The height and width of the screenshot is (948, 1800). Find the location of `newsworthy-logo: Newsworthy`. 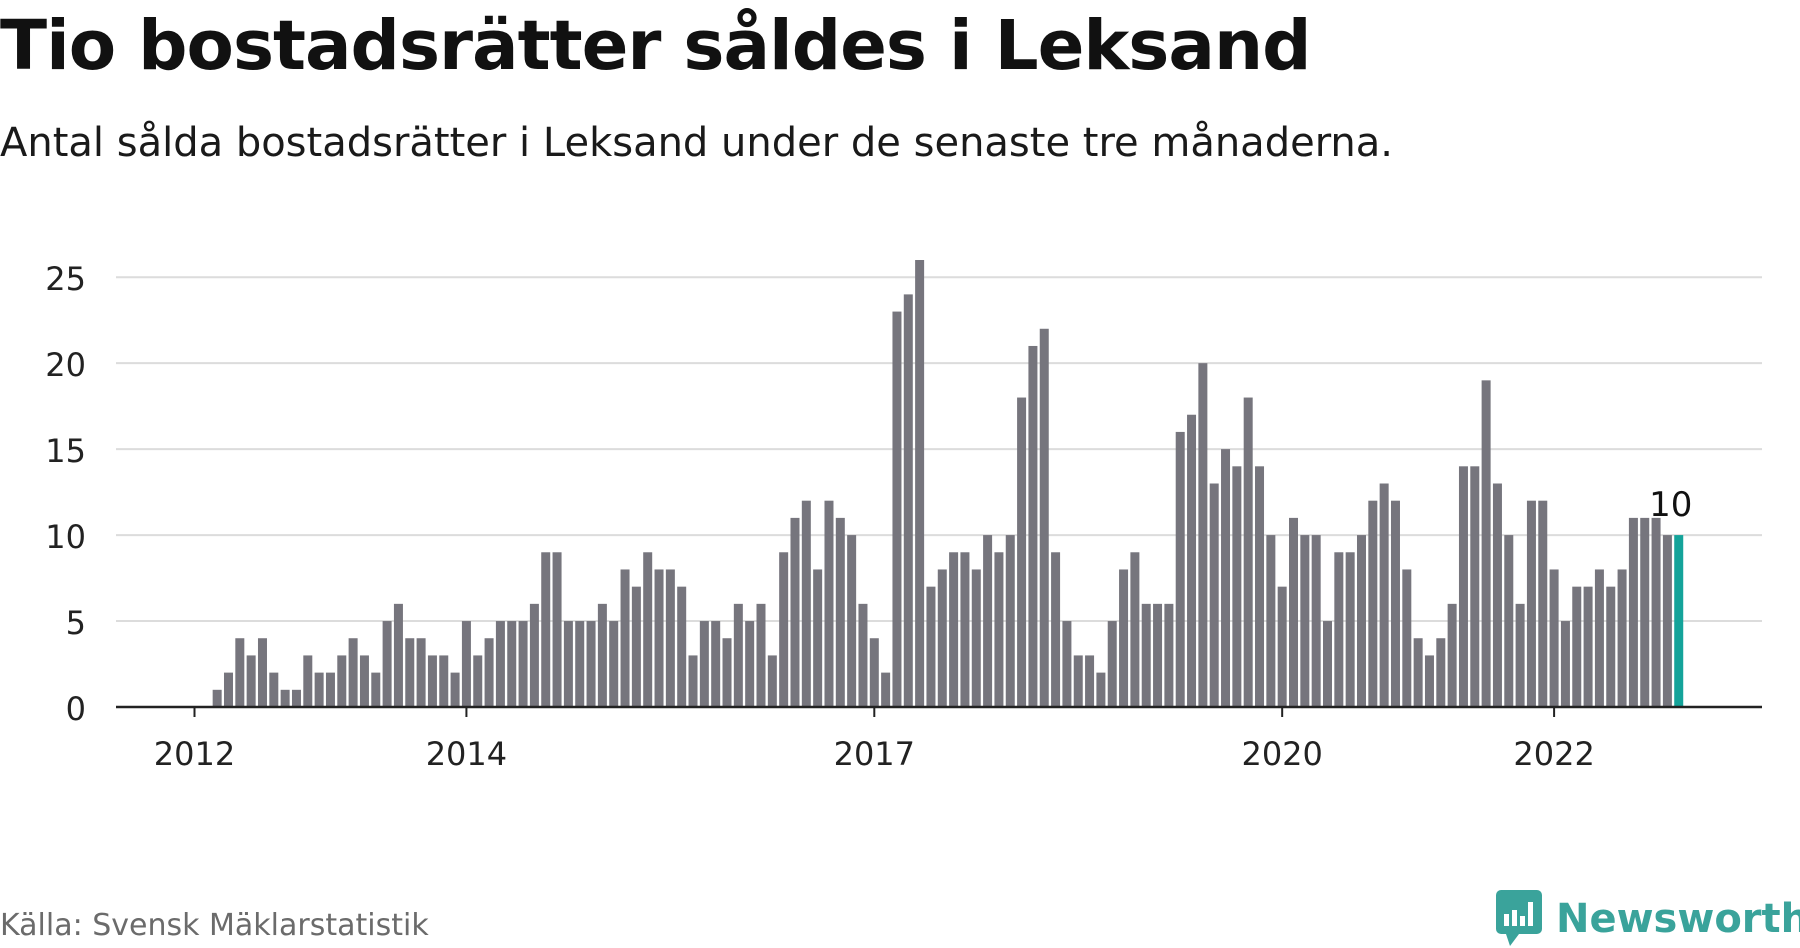

newsworthy-logo: Newsworthy is located at coordinates (1648, 919).